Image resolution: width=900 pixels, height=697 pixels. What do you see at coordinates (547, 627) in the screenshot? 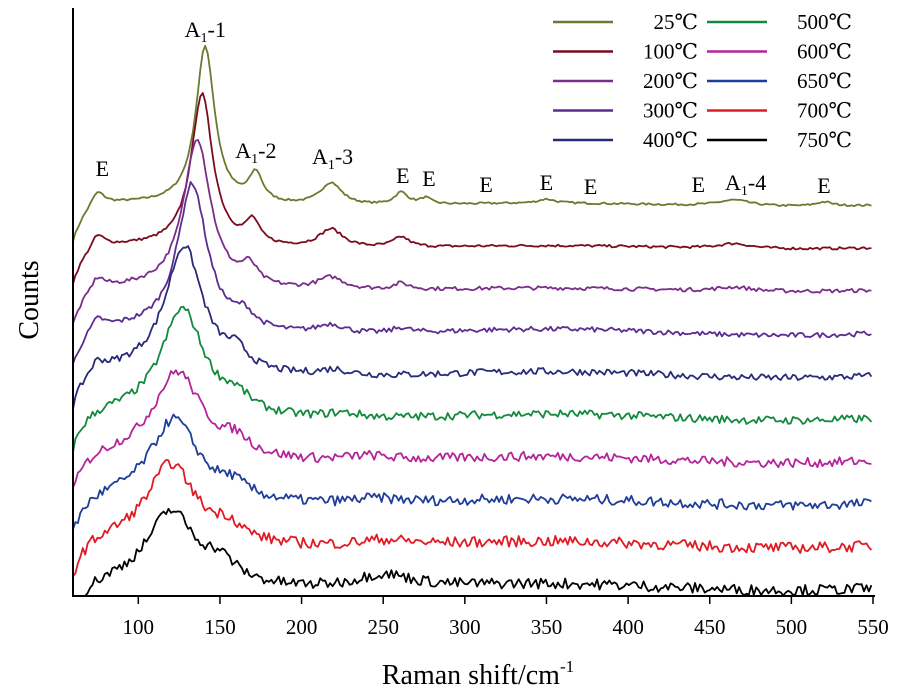
I see `x-tick-label: 350` at bounding box center [547, 627].